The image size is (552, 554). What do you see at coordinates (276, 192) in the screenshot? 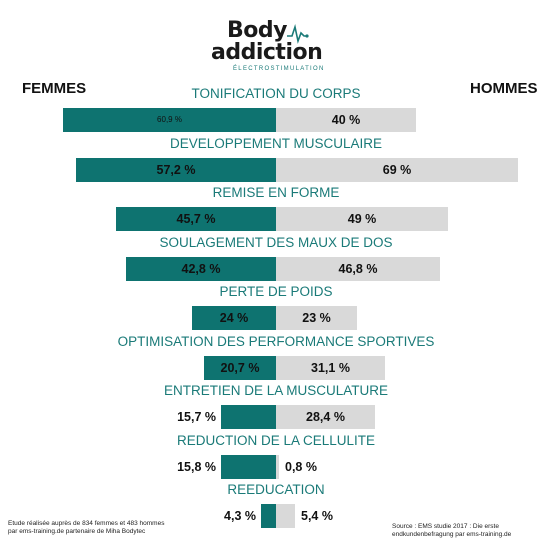
I see `category-label: REMISE EN FORME` at bounding box center [276, 192].